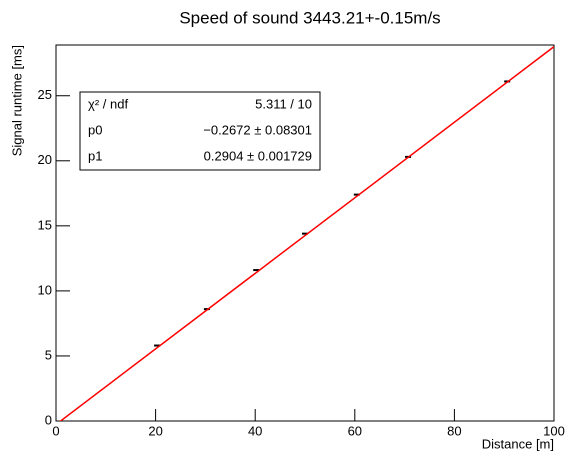 The height and width of the screenshot is (456, 566). I want to click on stats-value: −0.2672 ± 0.08301, so click(257, 129).